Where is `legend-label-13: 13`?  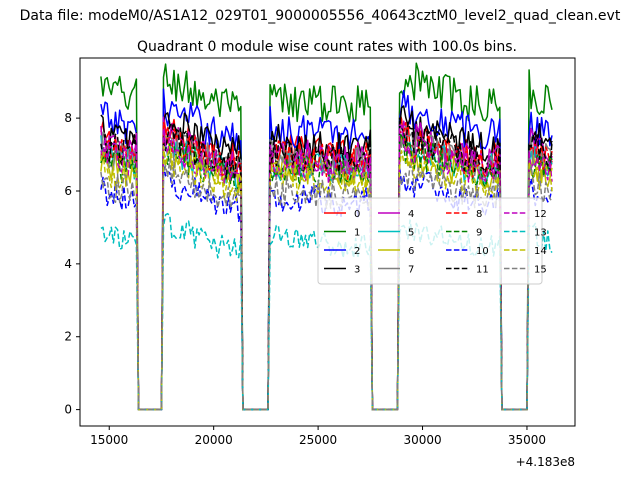
legend-label-13: 13 is located at coordinates (540, 233).